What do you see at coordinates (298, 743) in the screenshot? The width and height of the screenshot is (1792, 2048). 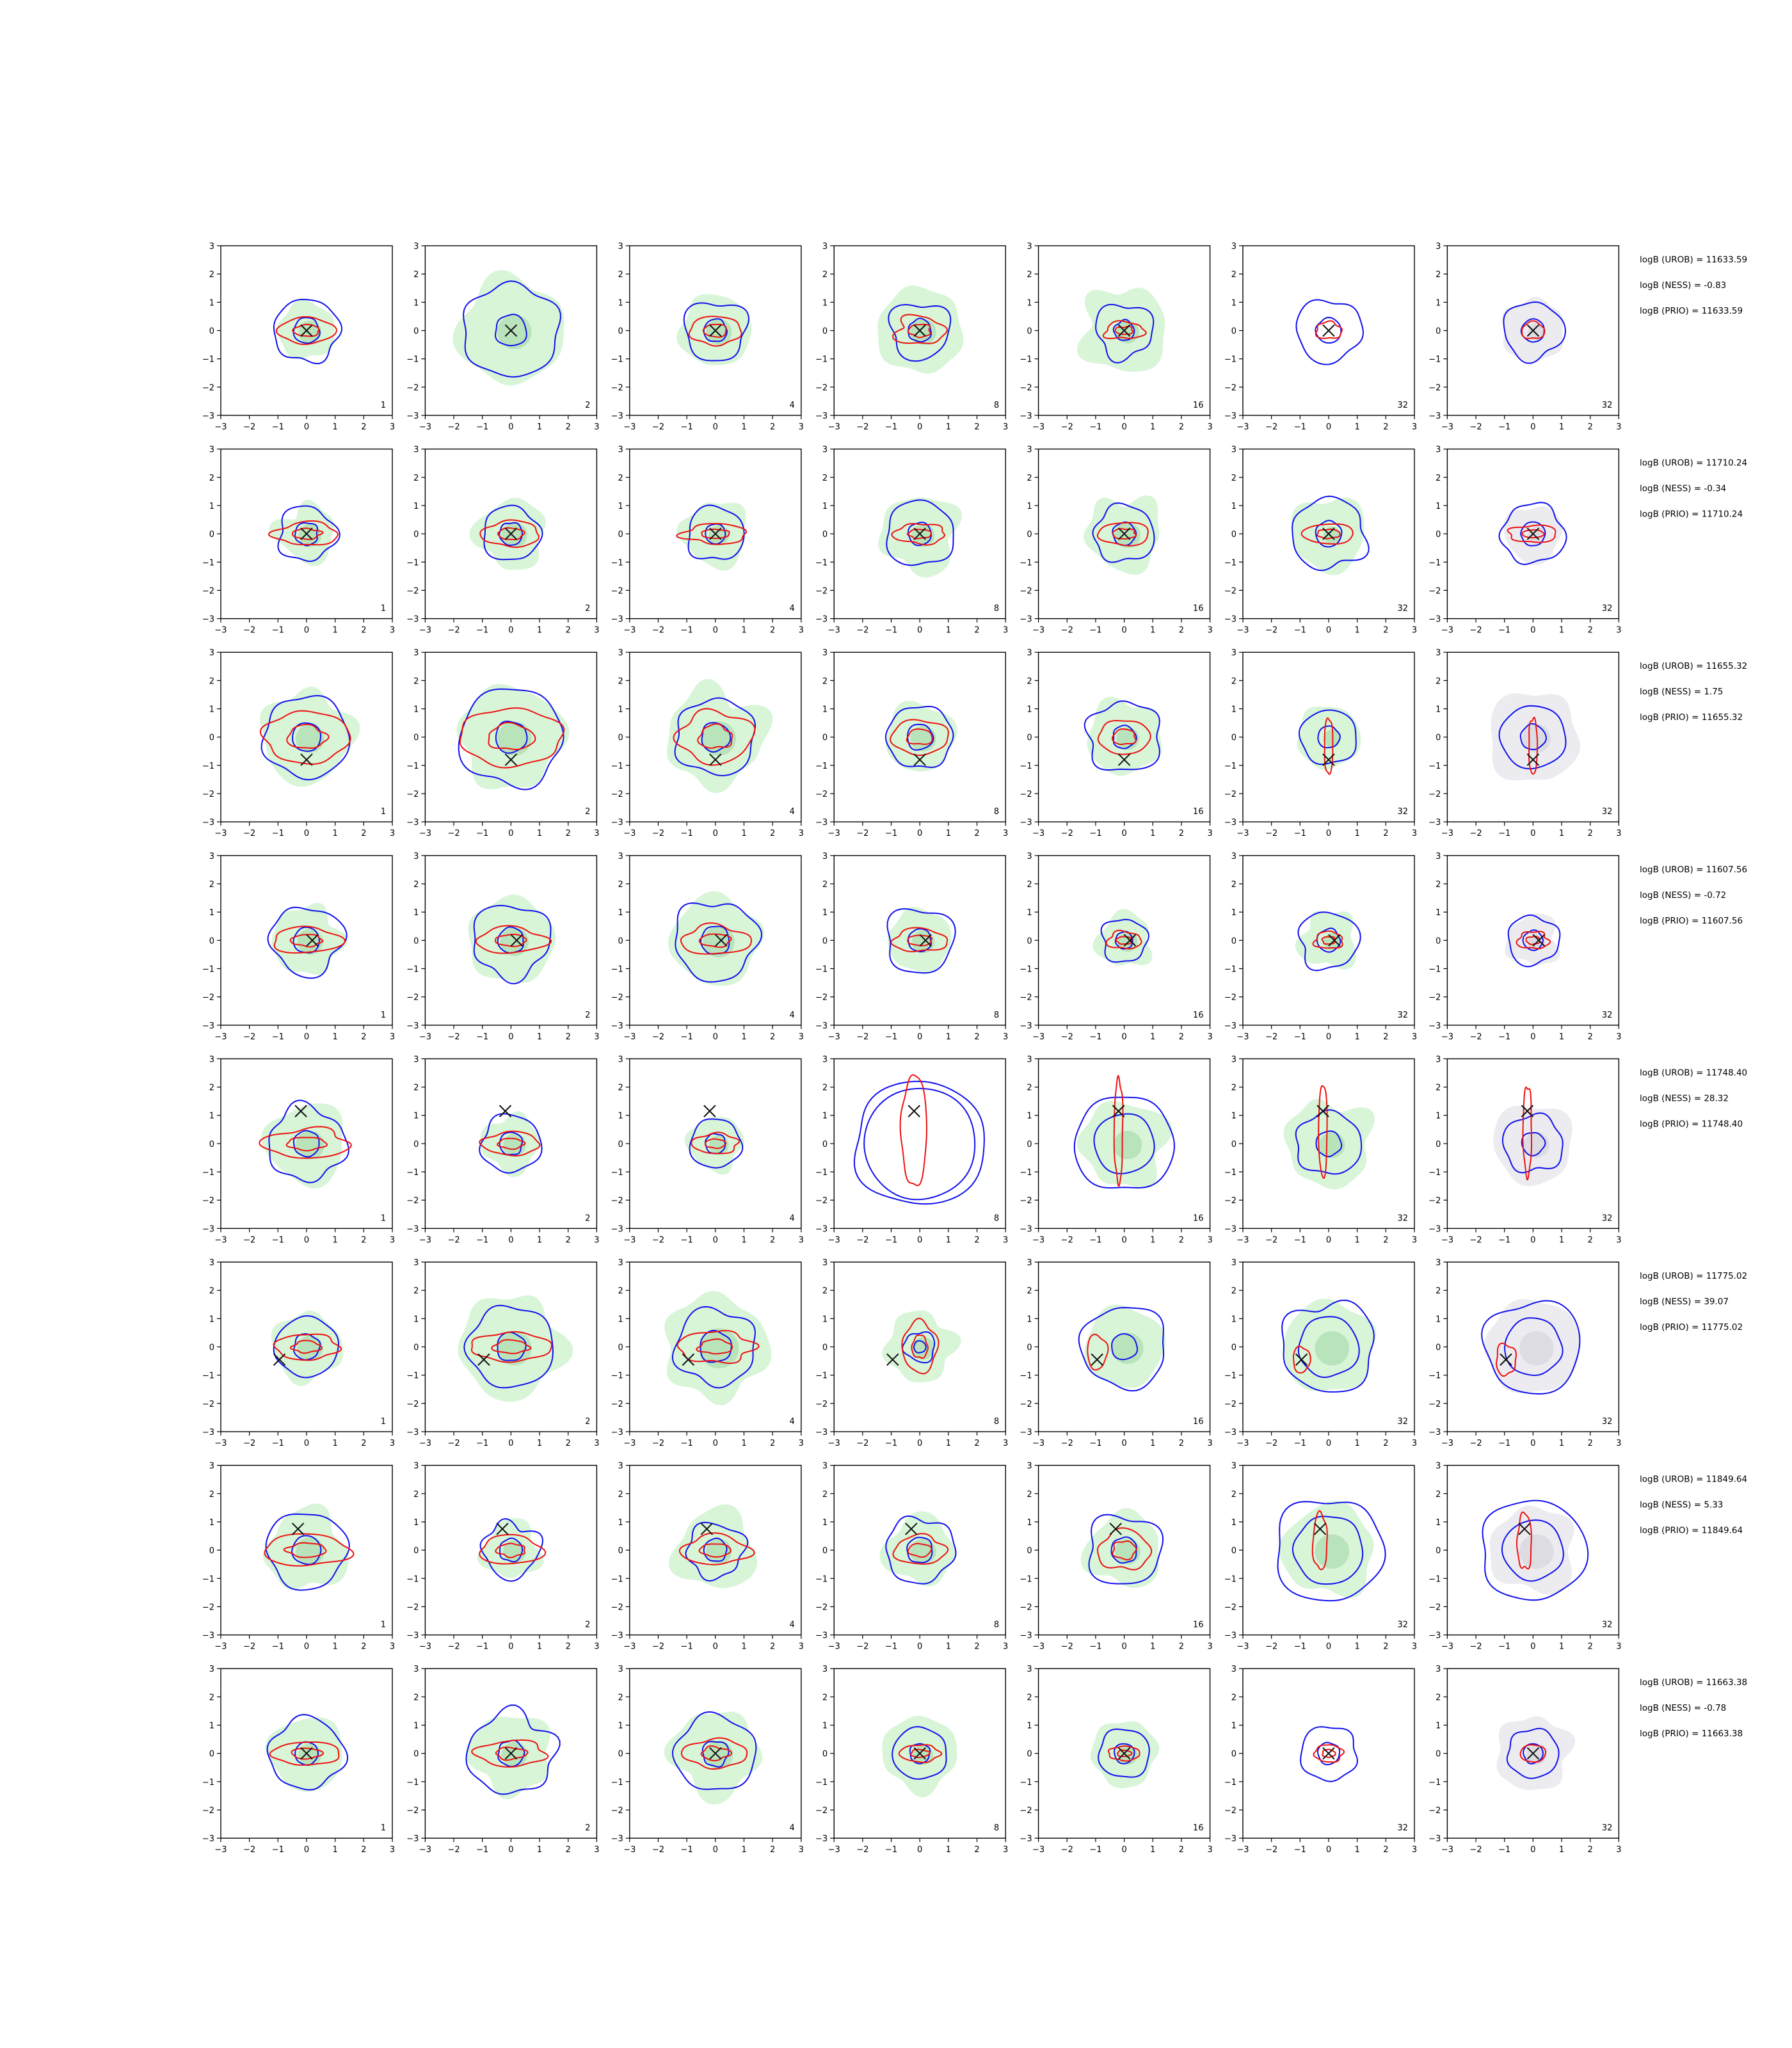 I see `panel-r3-c1: −3 −2 −1 0 1 2 3 3 2 1 0 −1 −2 −3 1` at bounding box center [298, 743].